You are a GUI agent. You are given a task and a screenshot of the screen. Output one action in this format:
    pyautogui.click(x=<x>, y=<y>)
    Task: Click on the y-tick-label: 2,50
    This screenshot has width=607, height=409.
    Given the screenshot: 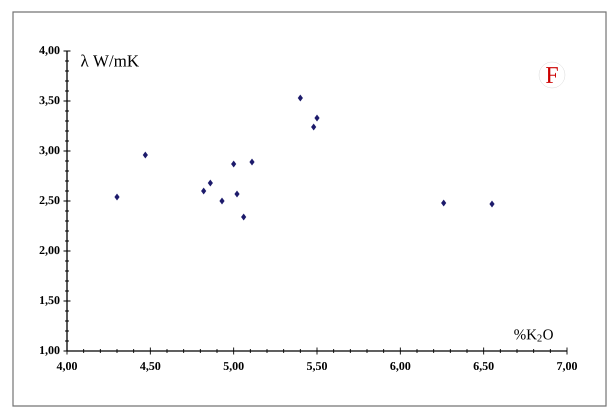 What is the action you would take?
    pyautogui.click(x=50, y=201)
    